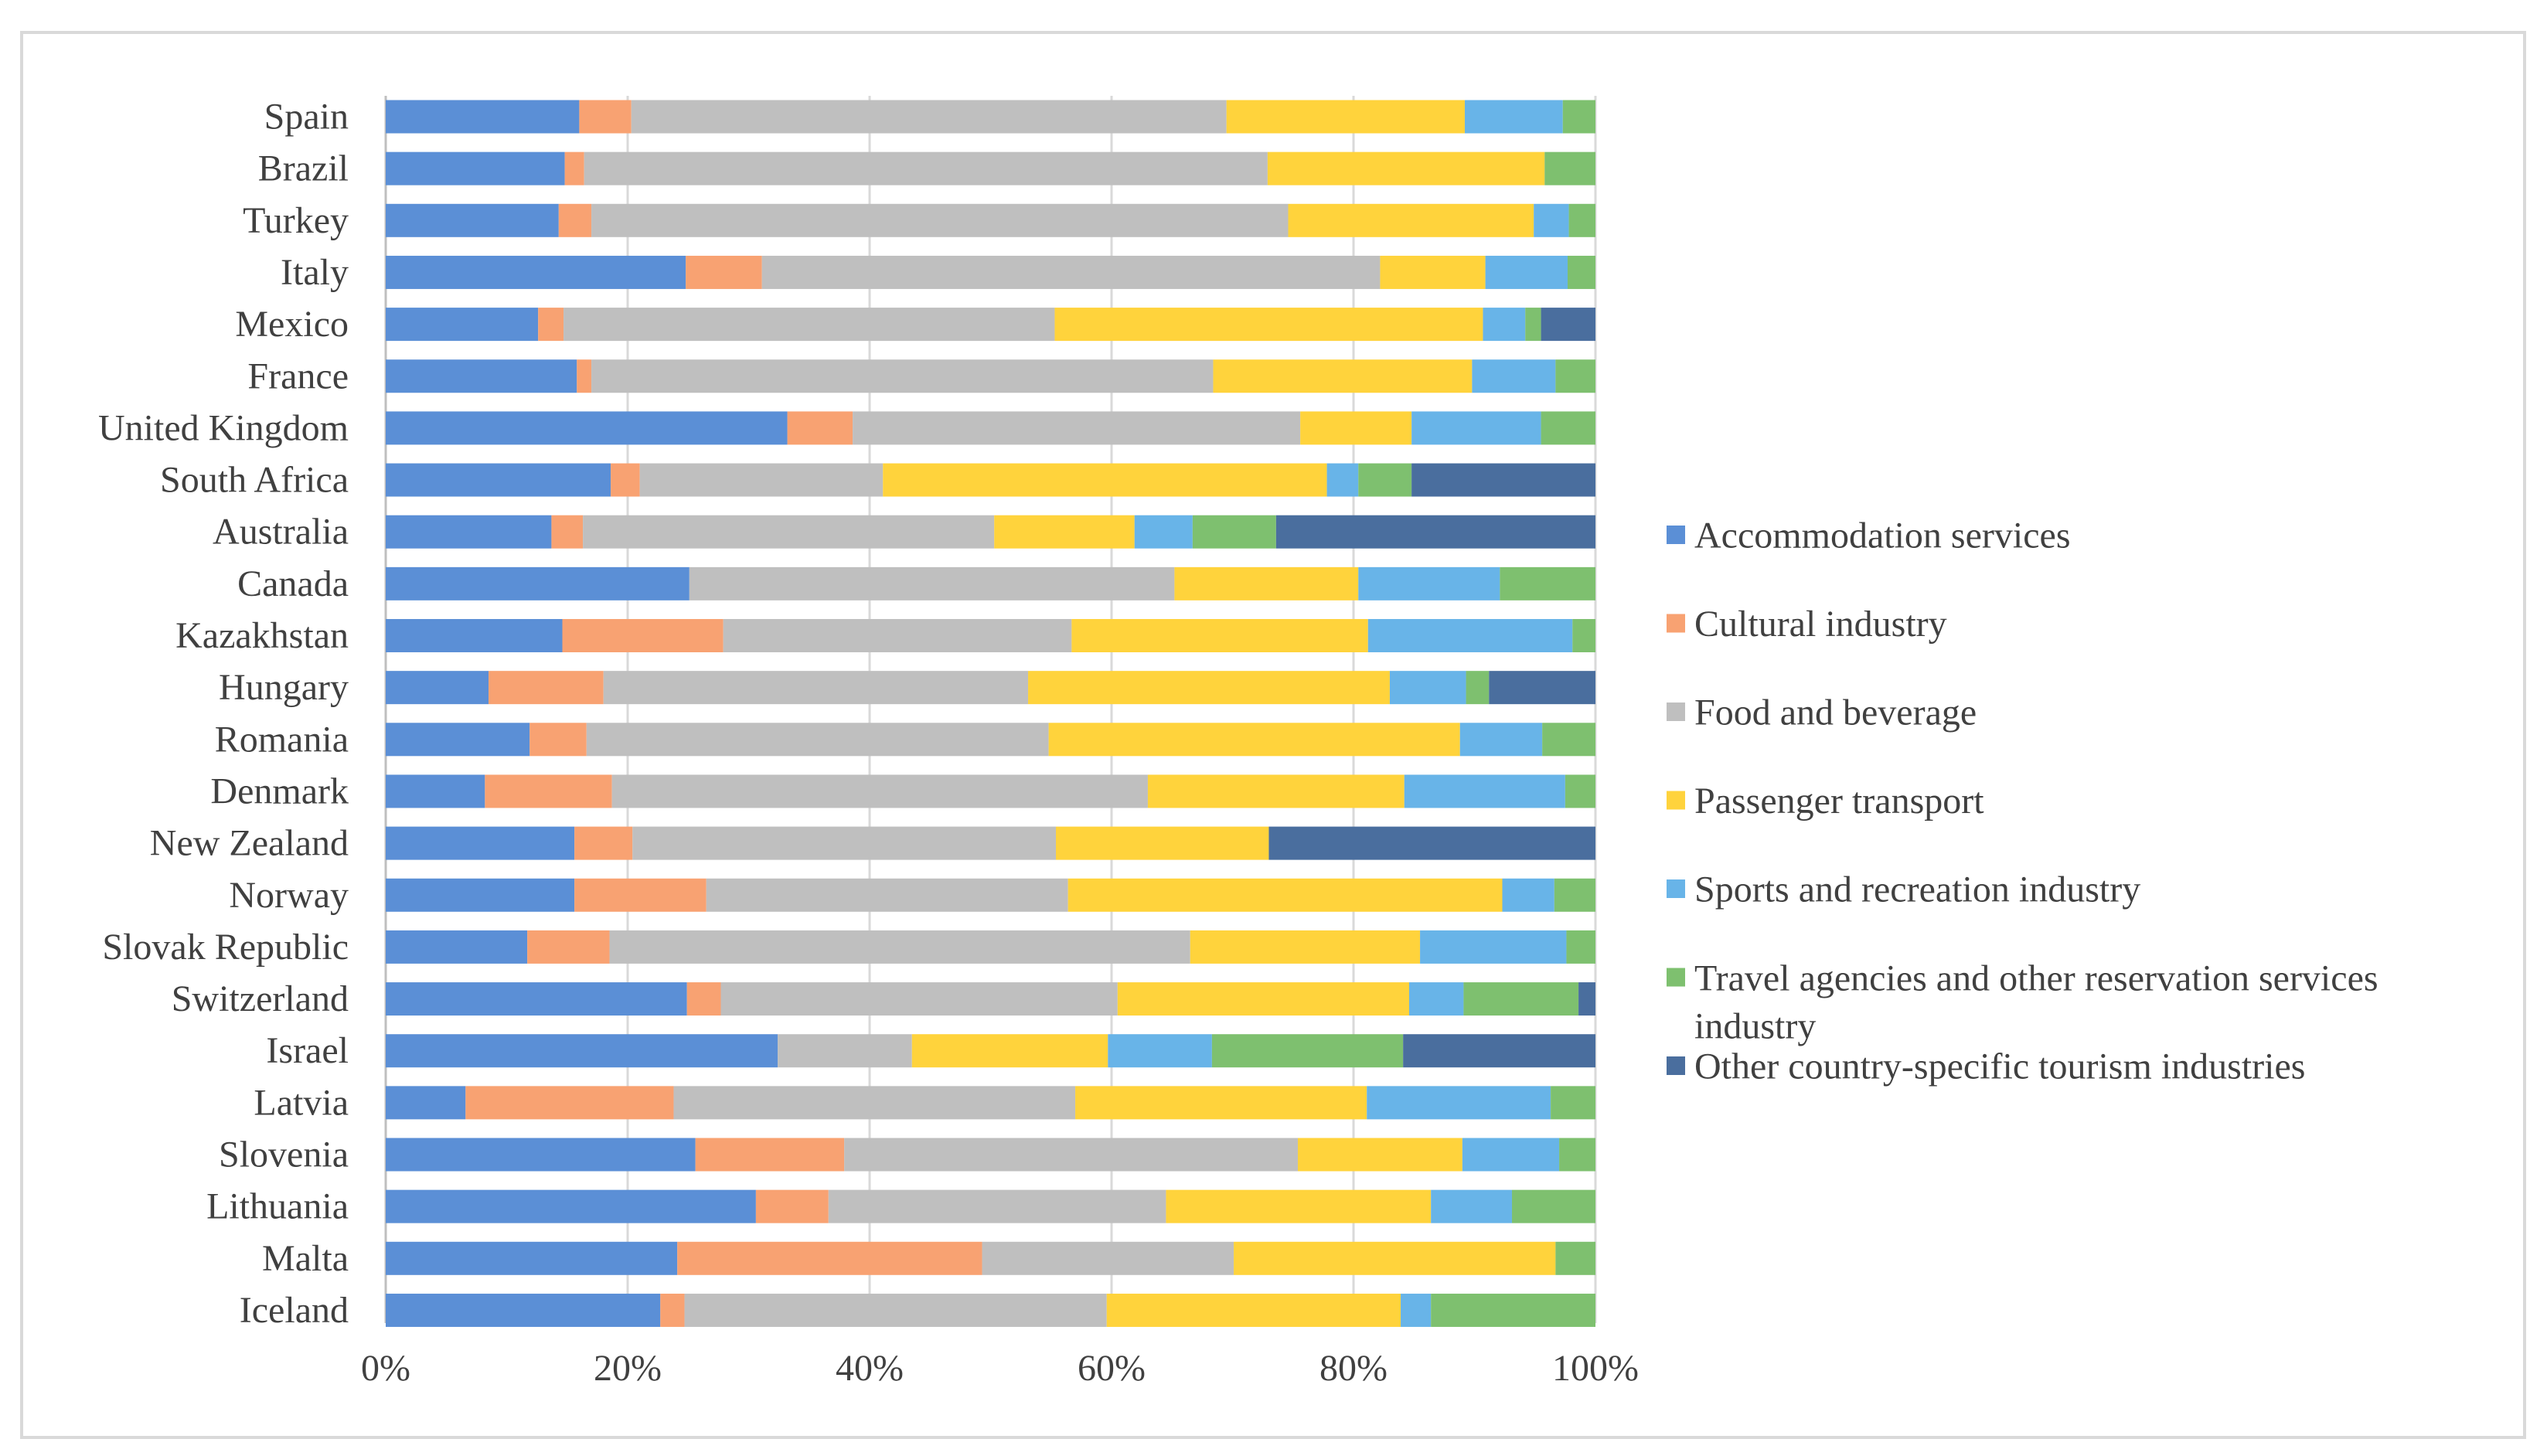 The image size is (2547, 1456). I want to click on bar-malta-travel-agencies-and-other-reservation-services-industry, so click(1575, 1258).